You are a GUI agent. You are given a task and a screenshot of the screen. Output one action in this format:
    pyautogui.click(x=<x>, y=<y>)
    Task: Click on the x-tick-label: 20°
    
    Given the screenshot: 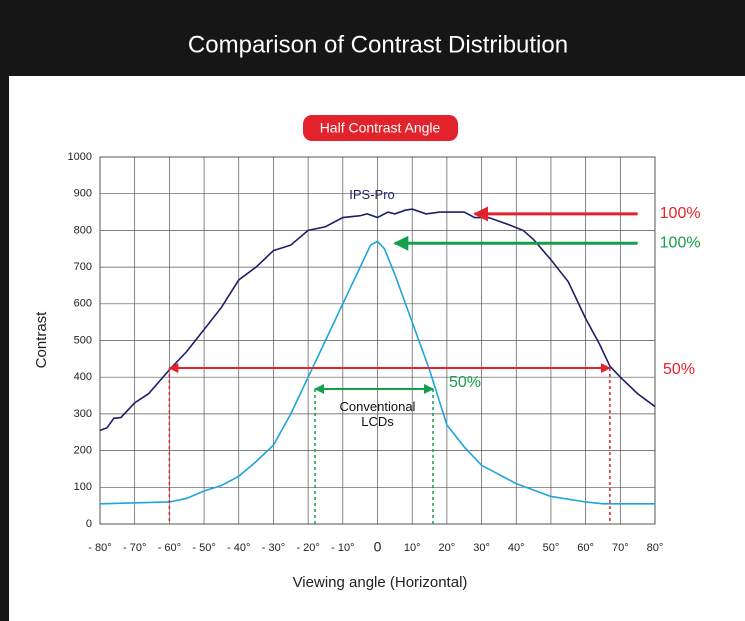 What is the action you would take?
    pyautogui.click(x=447, y=548)
    